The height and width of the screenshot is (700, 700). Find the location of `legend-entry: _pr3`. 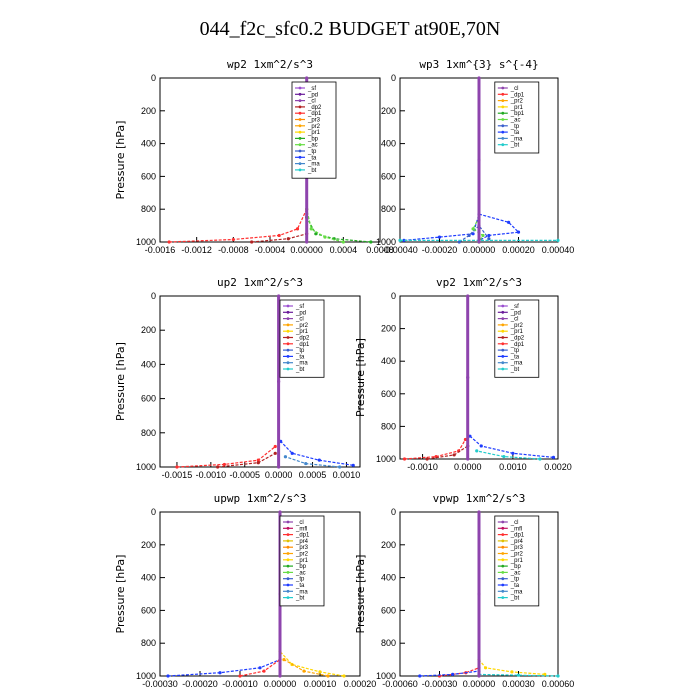

legend-entry: _pr3 is located at coordinates (302, 548).